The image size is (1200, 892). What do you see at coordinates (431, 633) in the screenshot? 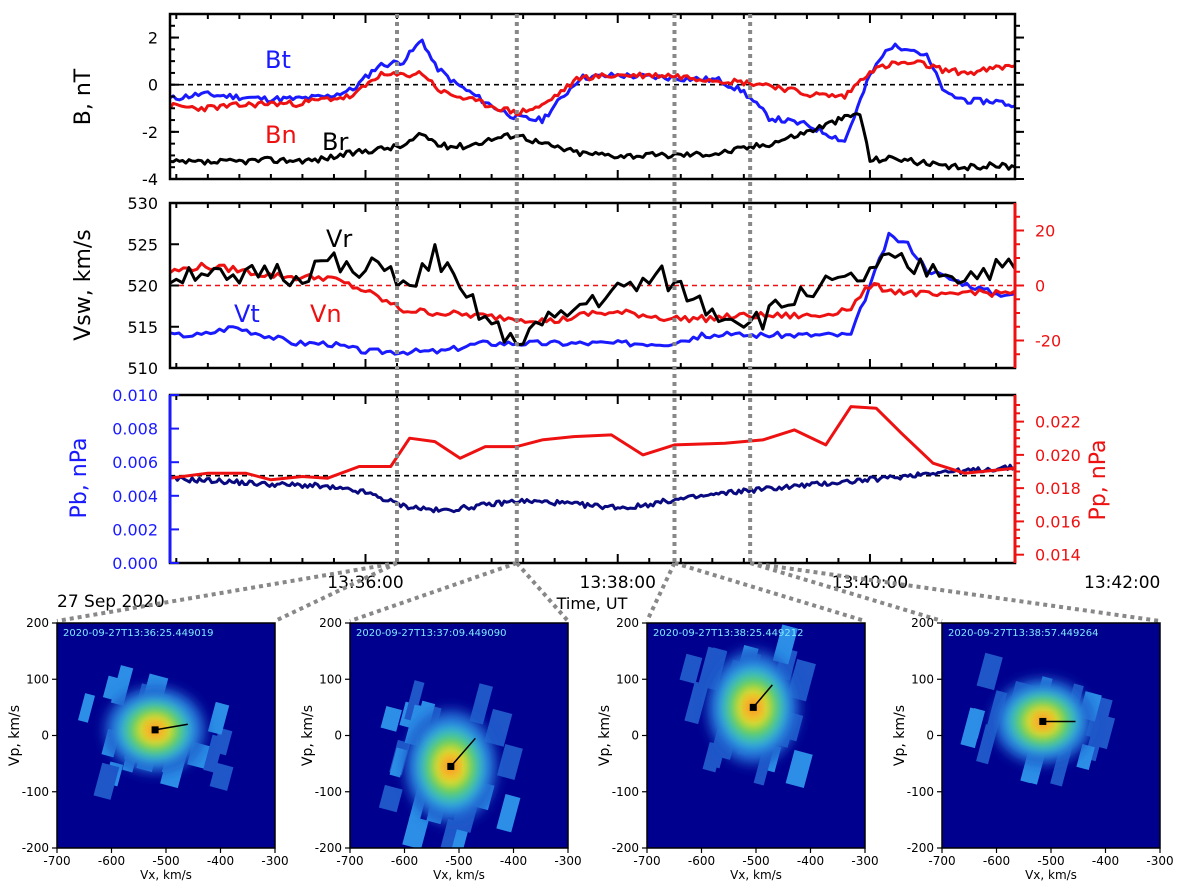
I see `vdf-timestamp: 2020-09-27T13:37:09.449090` at bounding box center [431, 633].